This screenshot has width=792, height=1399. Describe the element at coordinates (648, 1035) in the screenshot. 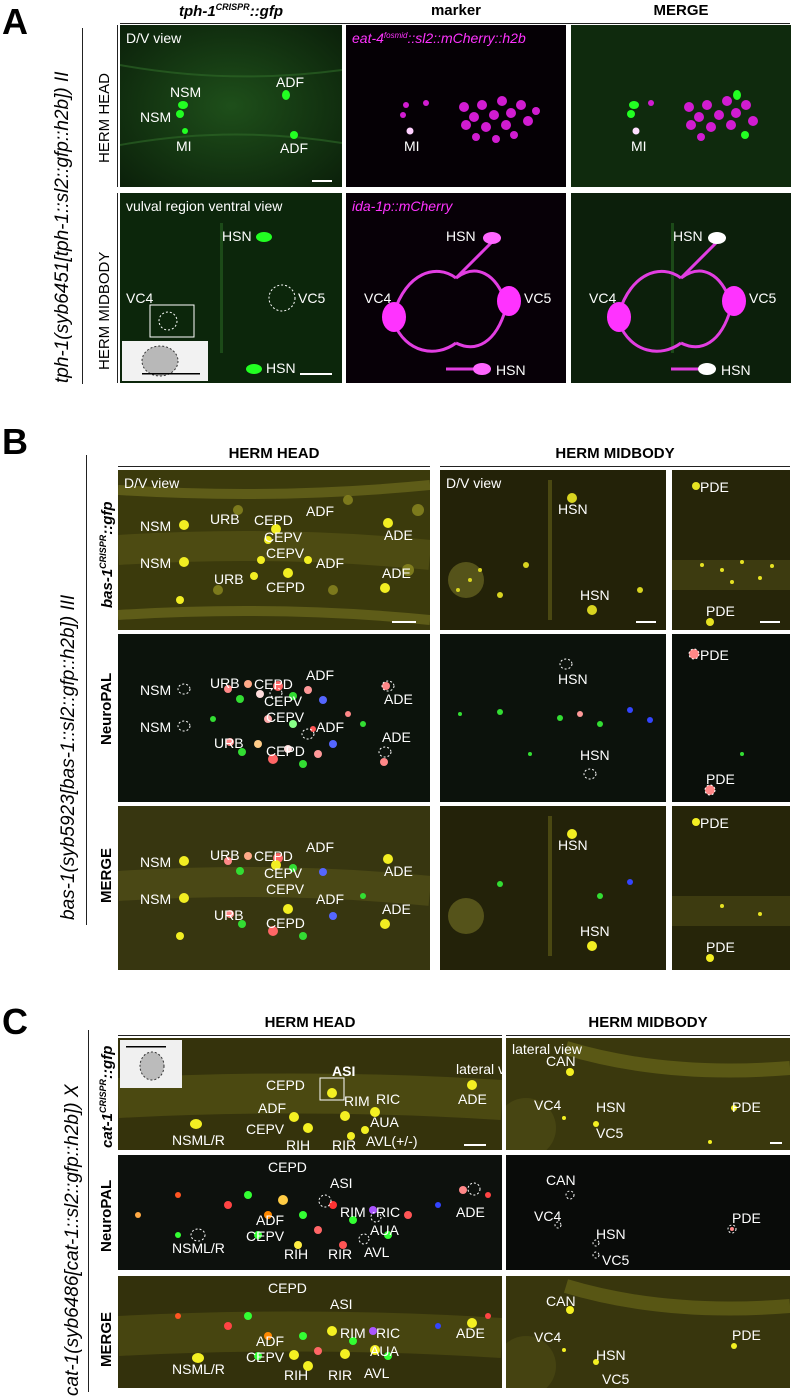

I see `panel-c-col-mid-line` at that location.